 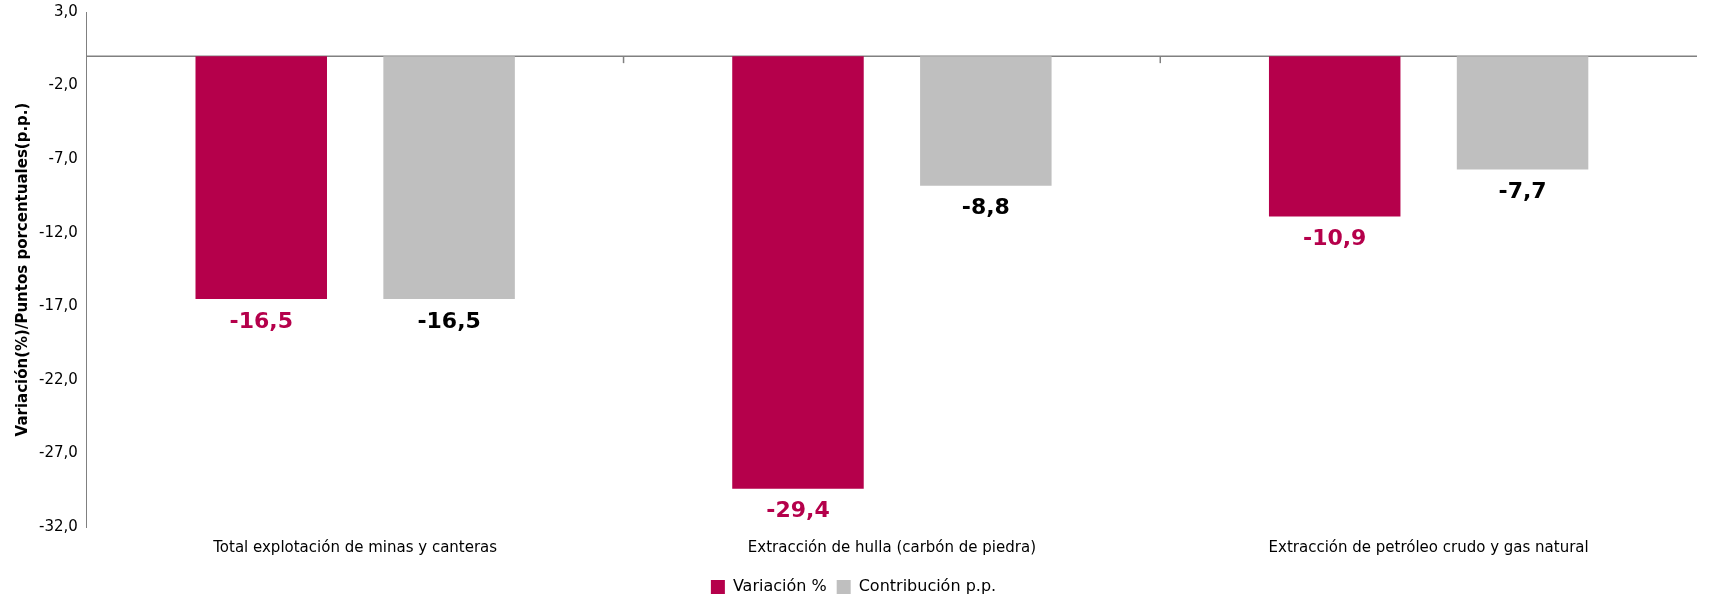 What do you see at coordinates (63, 158) in the screenshot?
I see `y-tick-label: -7,0` at bounding box center [63, 158].